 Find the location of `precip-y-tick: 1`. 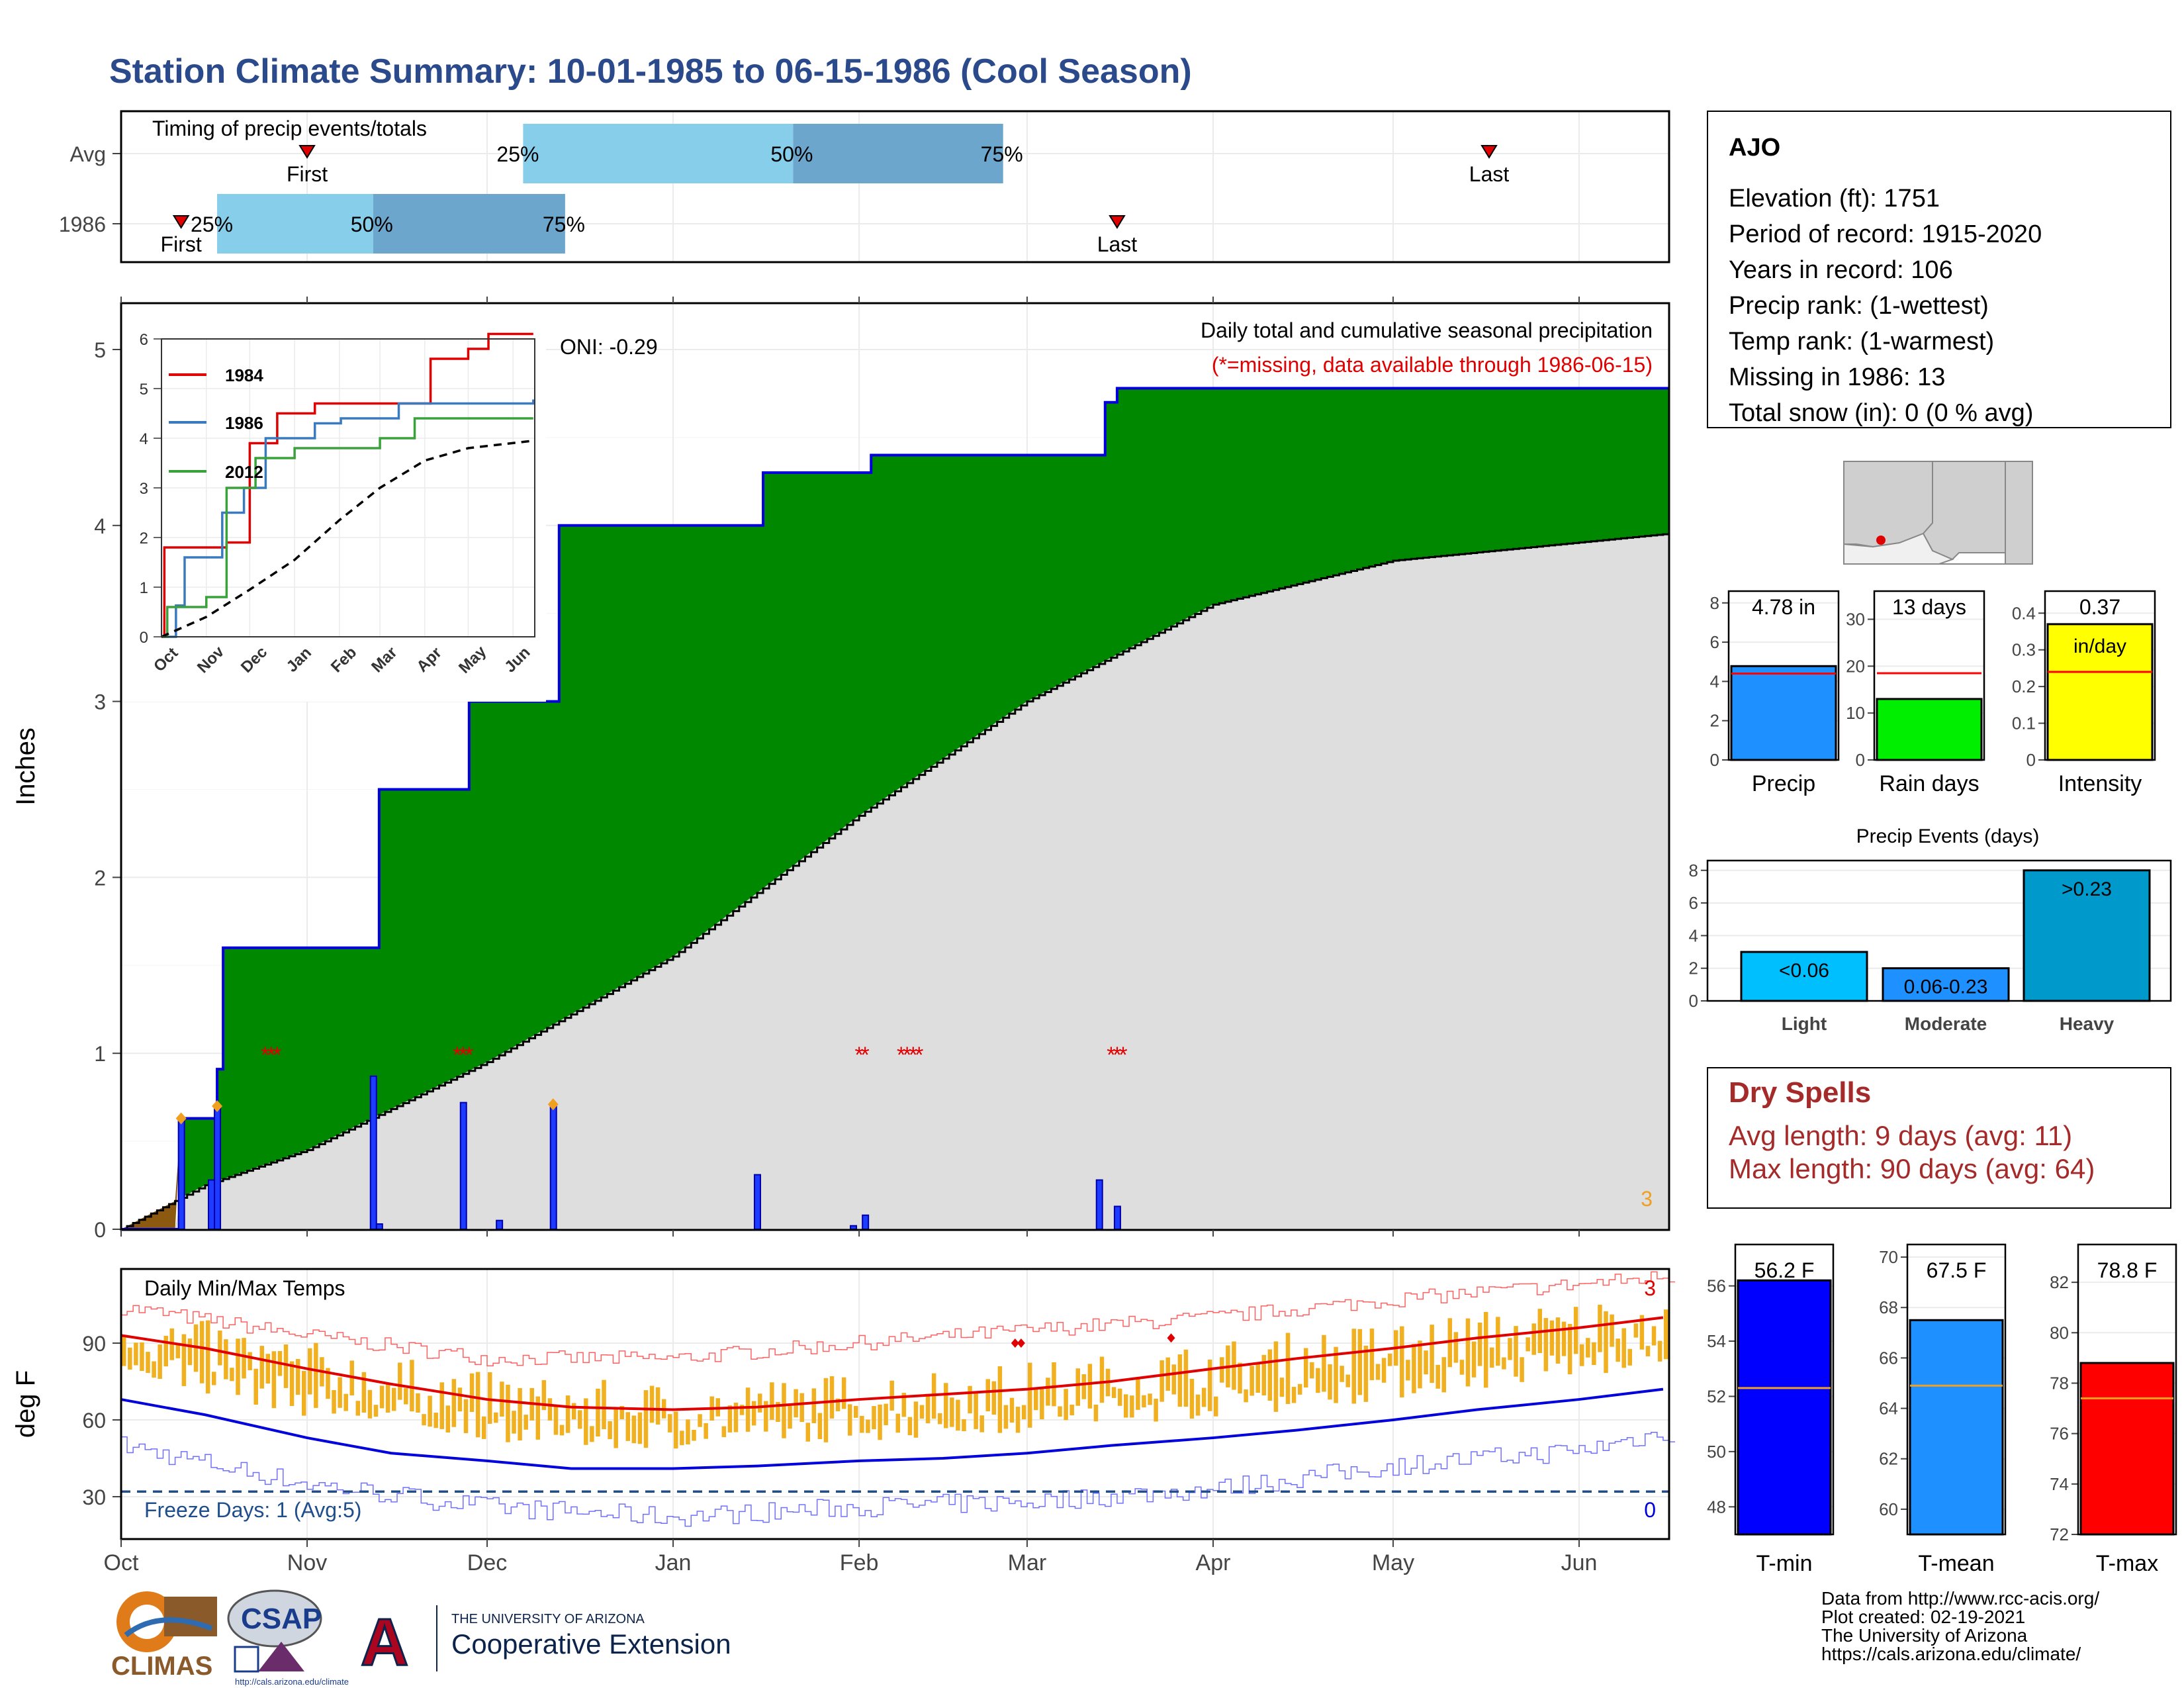

precip-y-tick: 1 is located at coordinates (100, 1054).